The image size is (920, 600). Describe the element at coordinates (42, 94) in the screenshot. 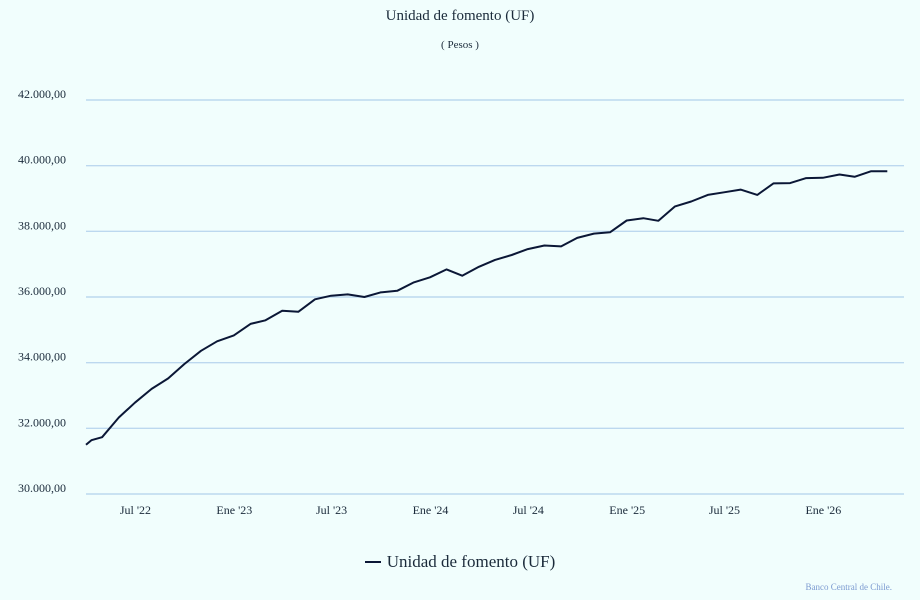

I see `y-tick-label: 42.000,00` at that location.